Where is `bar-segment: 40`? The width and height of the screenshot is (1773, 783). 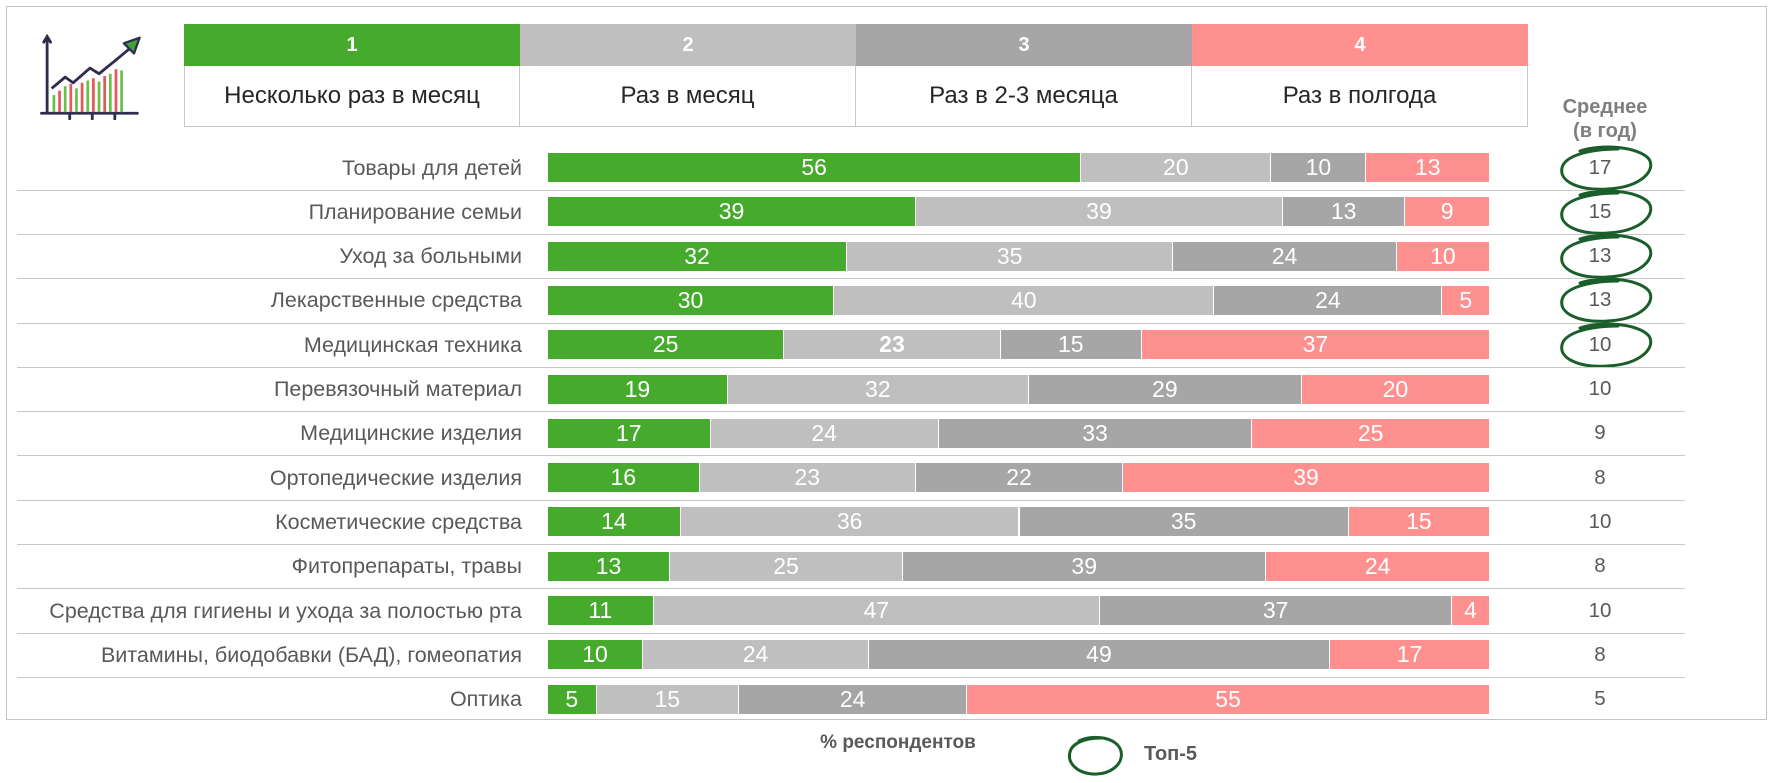 bar-segment: 40 is located at coordinates (1023, 300).